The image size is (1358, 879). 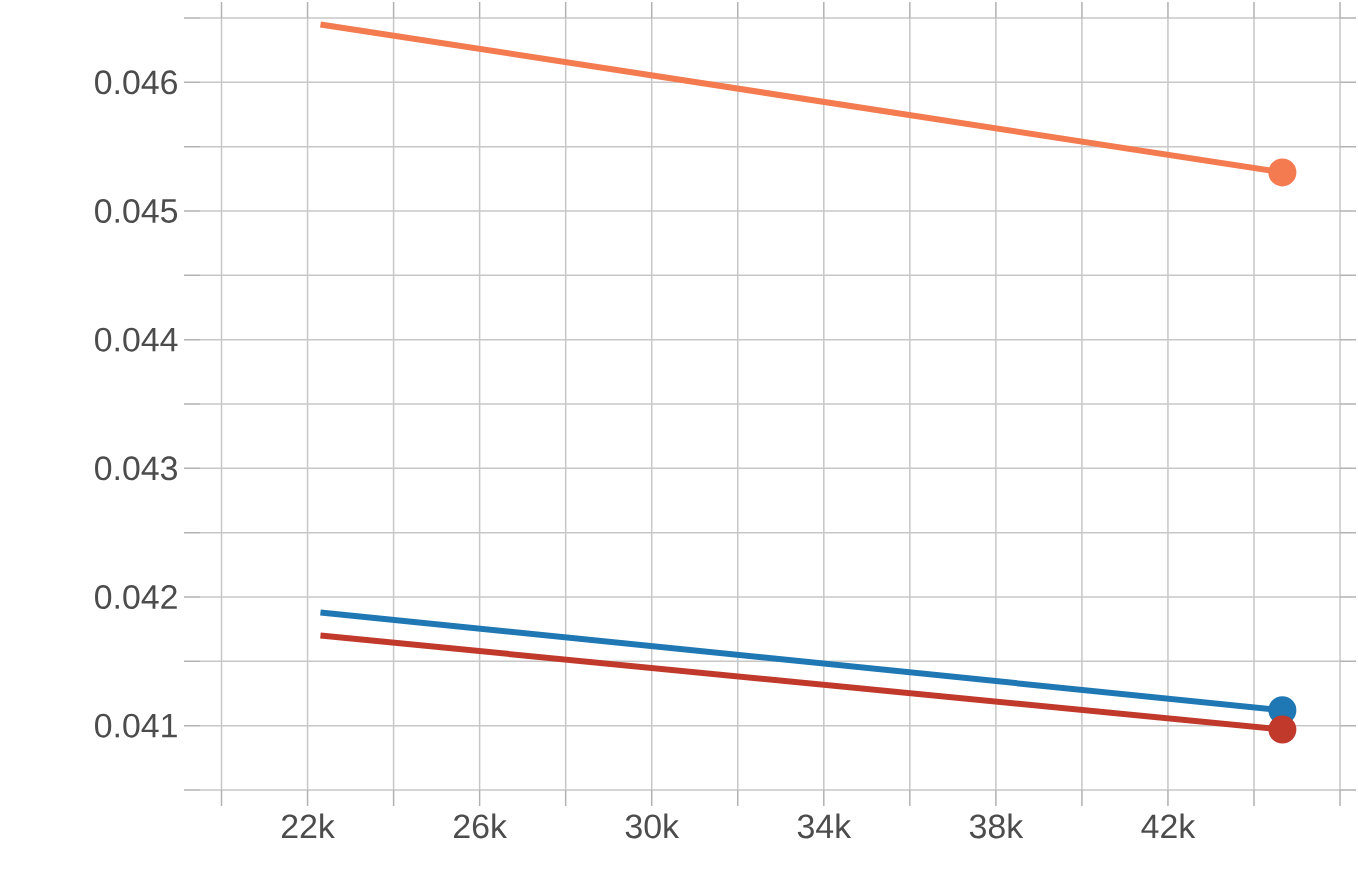 I want to click on y-tick-label: 0.046, so click(x=136, y=82).